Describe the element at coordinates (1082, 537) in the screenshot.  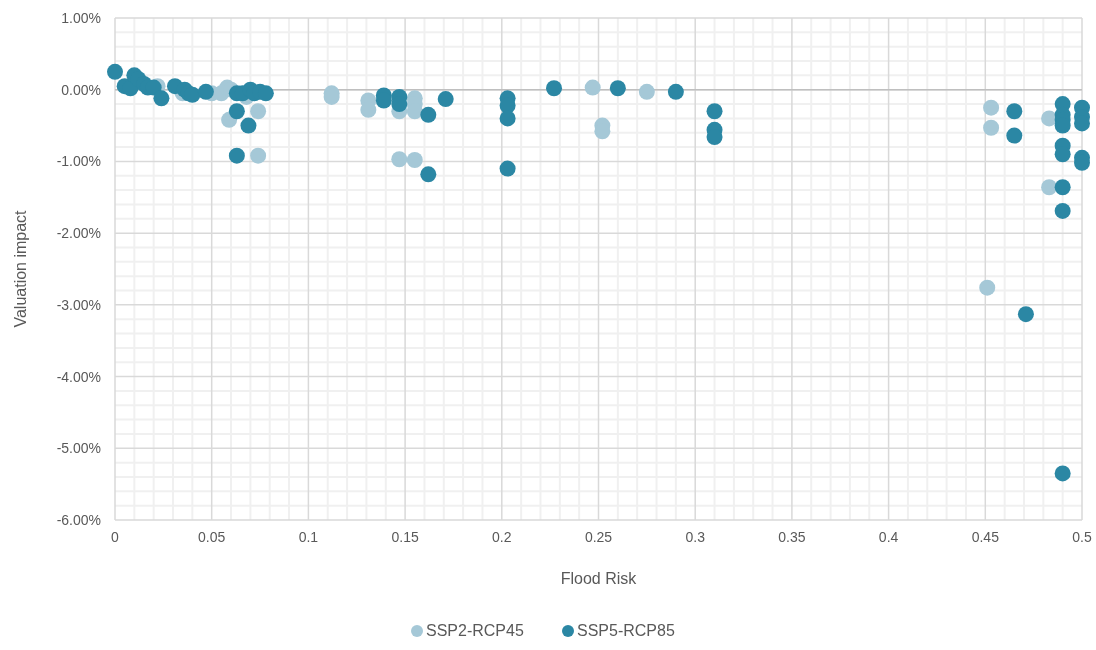
I see `x-tick-label: 0.5` at that location.